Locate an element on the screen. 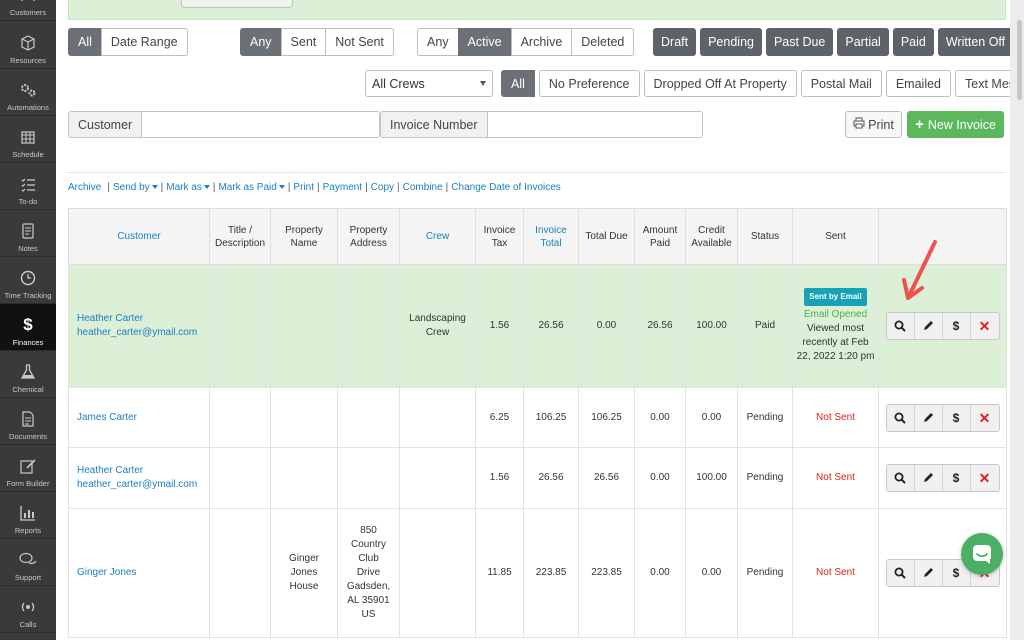  filter-not-sent: Not Sent is located at coordinates (359, 42).